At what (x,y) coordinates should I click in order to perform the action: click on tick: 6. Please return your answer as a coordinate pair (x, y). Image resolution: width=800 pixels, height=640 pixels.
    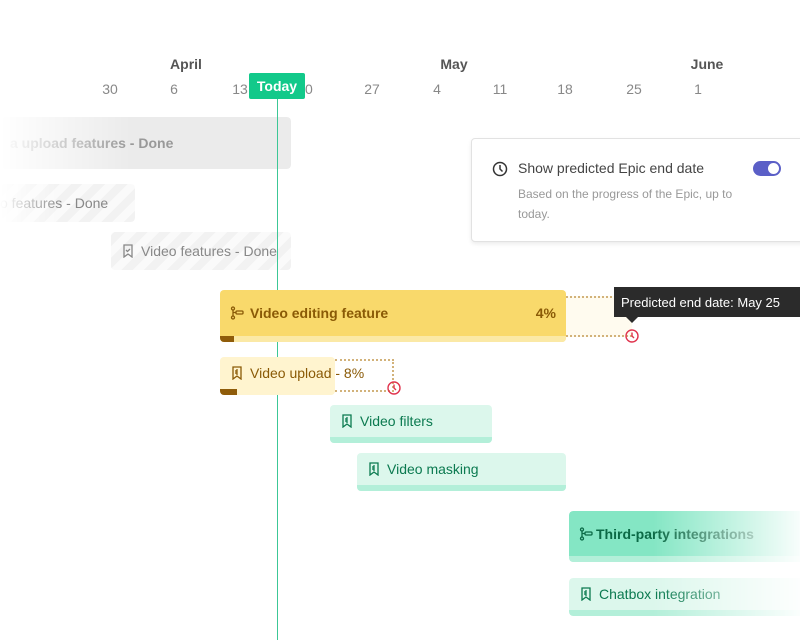
    Looking at the image, I should click on (174, 89).